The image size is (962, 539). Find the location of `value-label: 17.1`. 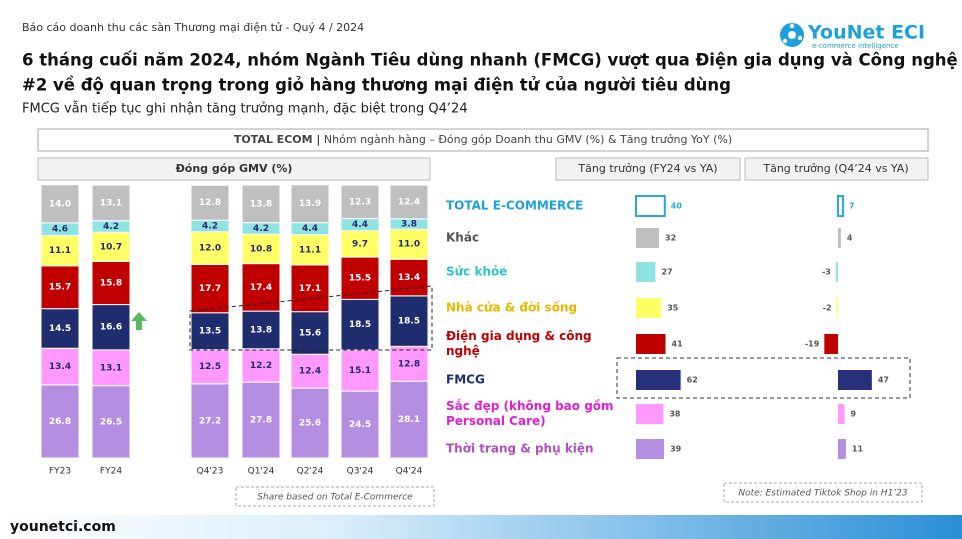

value-label: 17.1 is located at coordinates (310, 289).